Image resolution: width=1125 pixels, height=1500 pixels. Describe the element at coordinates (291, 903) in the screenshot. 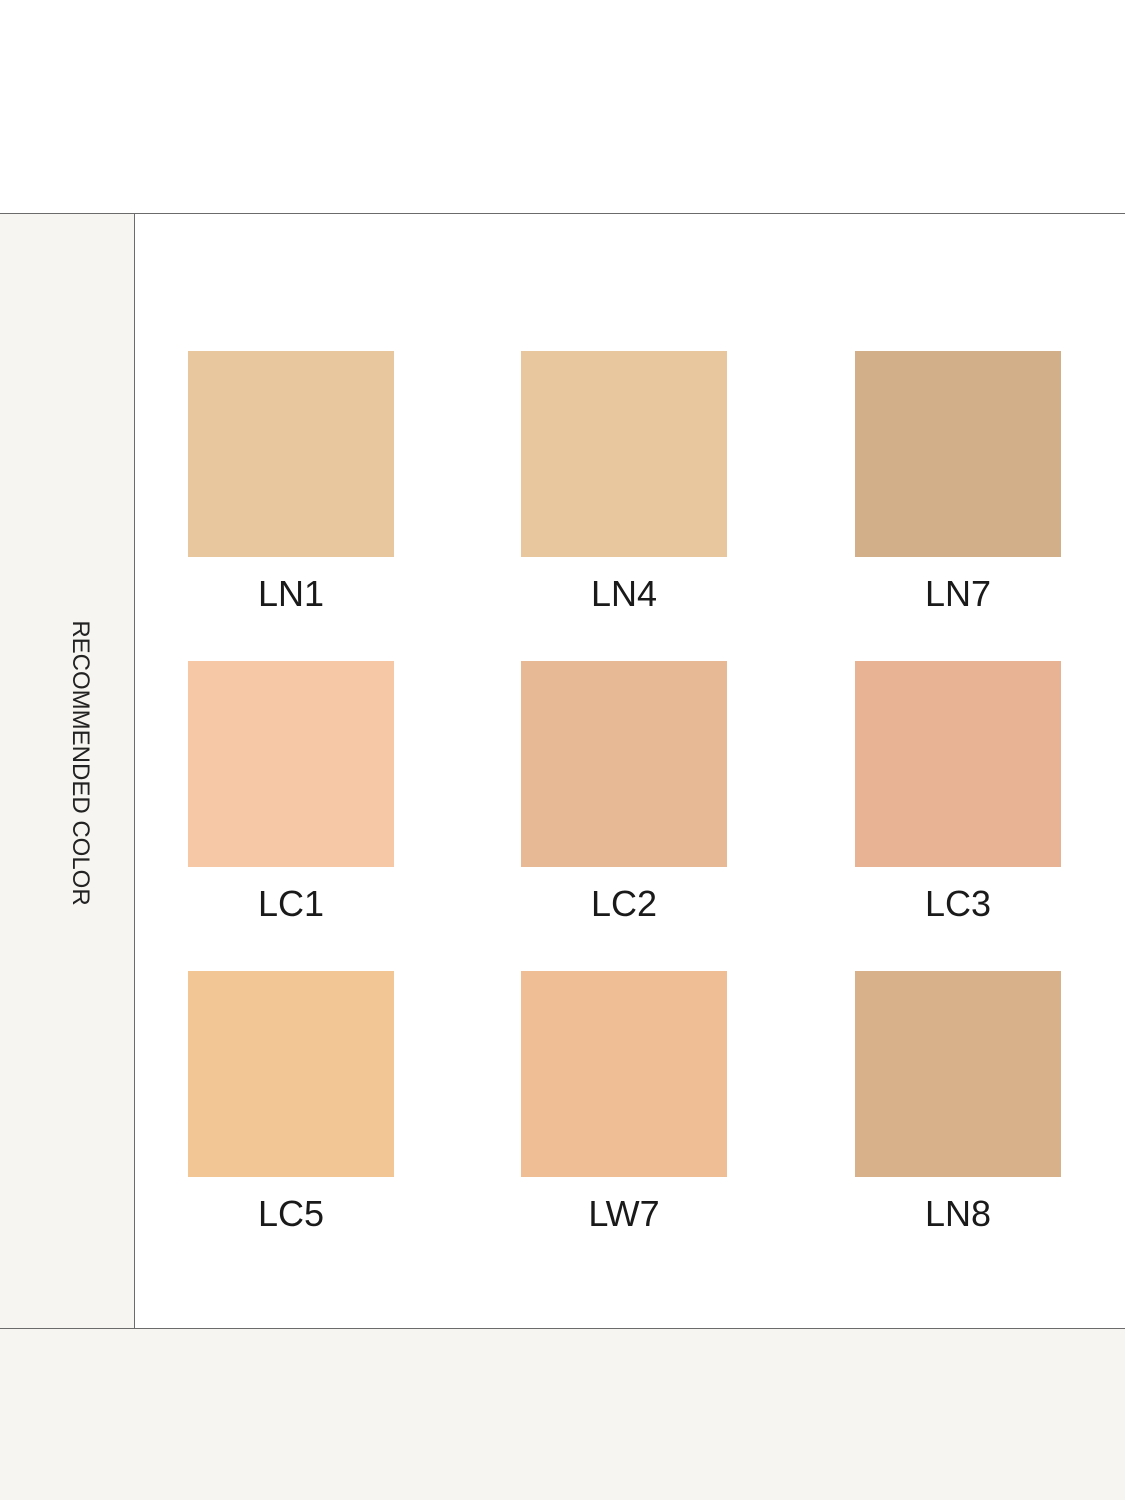

I see `swatch-label: LC1` at that location.